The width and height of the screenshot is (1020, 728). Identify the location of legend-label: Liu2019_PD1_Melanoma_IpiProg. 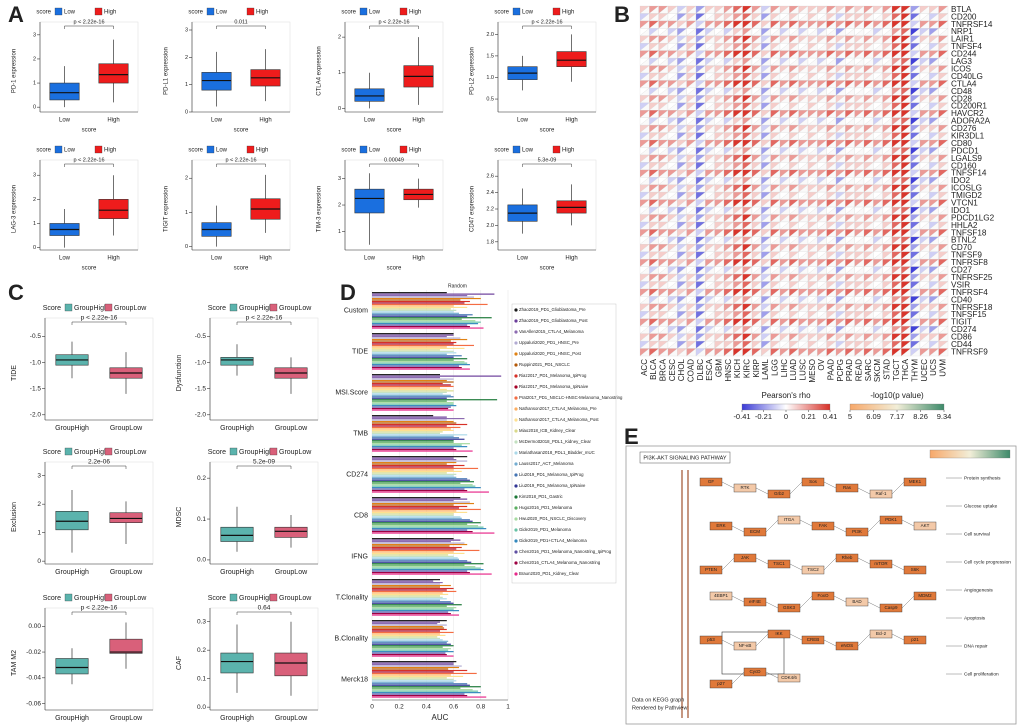
(551, 474).